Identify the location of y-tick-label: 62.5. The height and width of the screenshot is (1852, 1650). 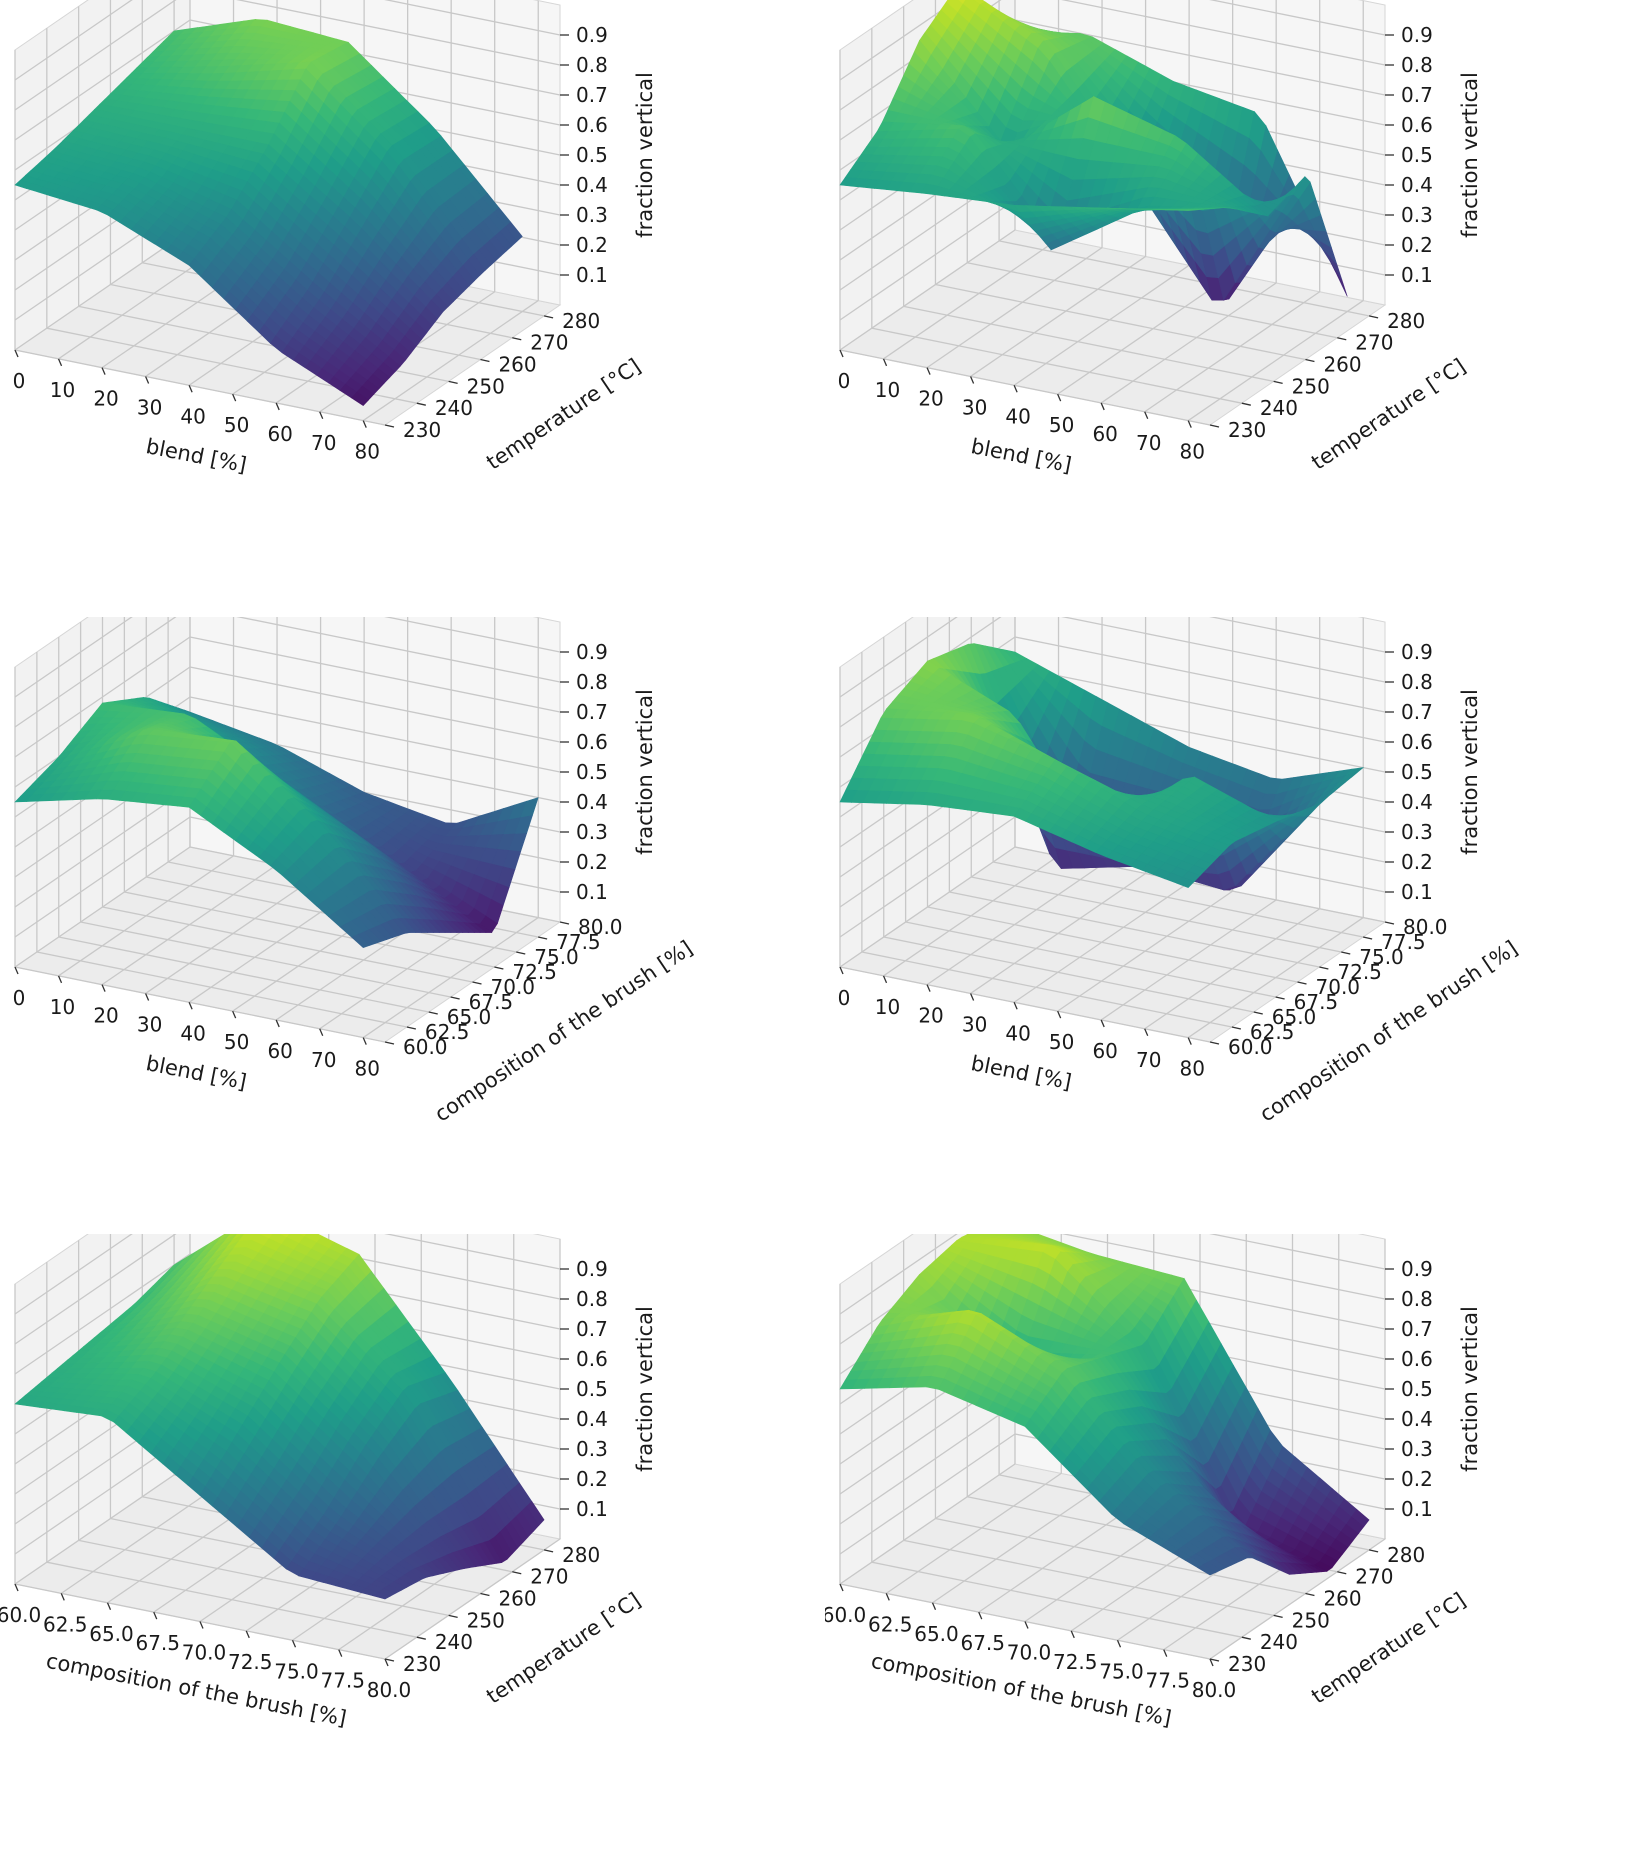
(1272, 1032).